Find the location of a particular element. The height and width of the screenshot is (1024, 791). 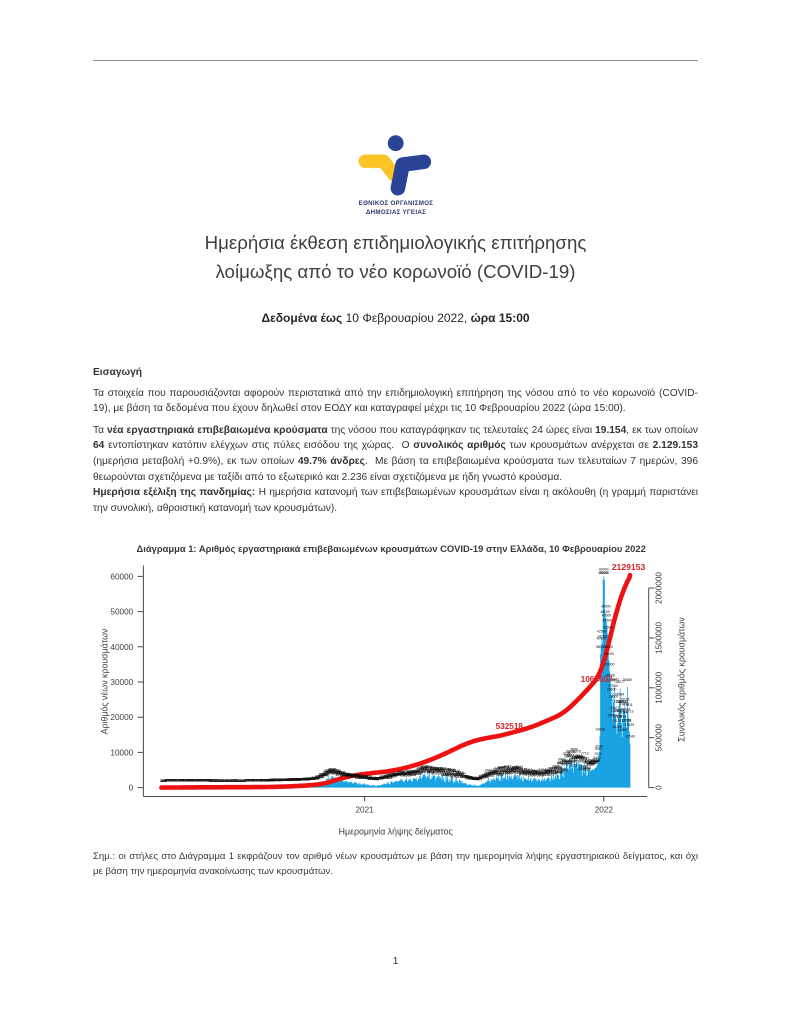

svg-text: 2363 is located at coordinates (525, 773).